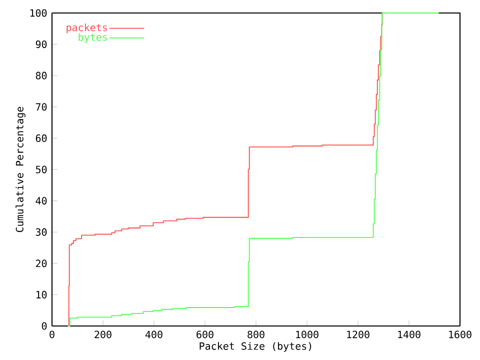 The image size is (480, 360). I want to click on y-tick-label: 0, so click(44, 326).